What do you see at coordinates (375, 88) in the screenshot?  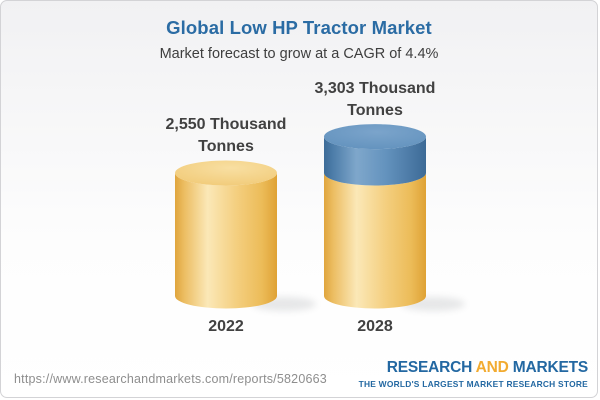 I see `value-label-2028-line1: 3,303 Thousand` at bounding box center [375, 88].